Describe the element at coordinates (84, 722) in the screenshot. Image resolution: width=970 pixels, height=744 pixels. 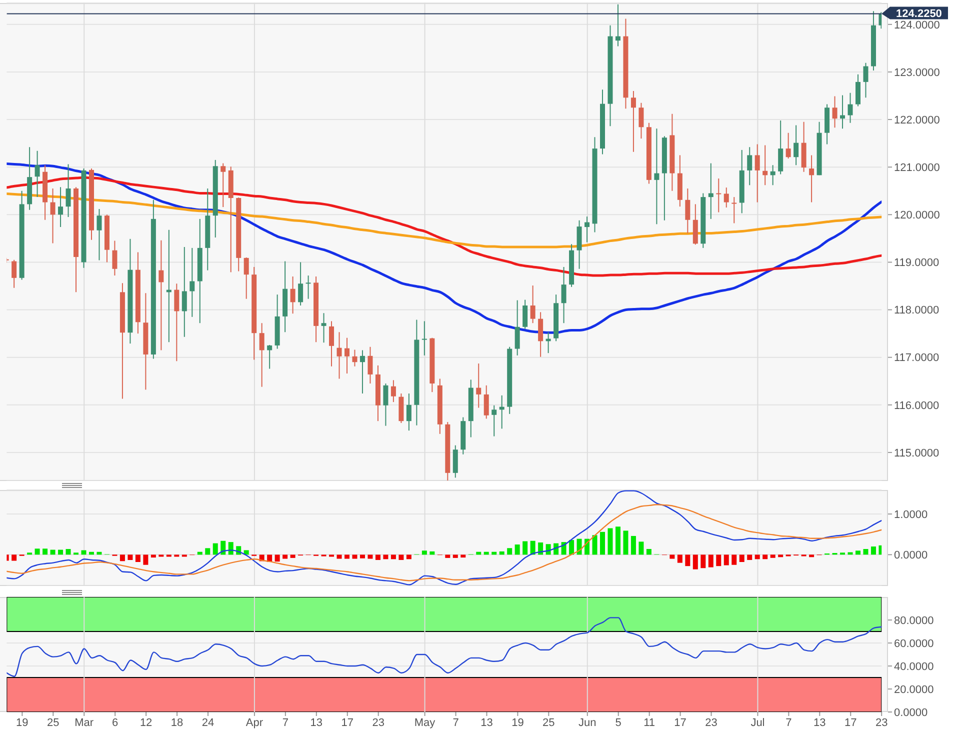
I see `x-tick-label: Mar` at that location.